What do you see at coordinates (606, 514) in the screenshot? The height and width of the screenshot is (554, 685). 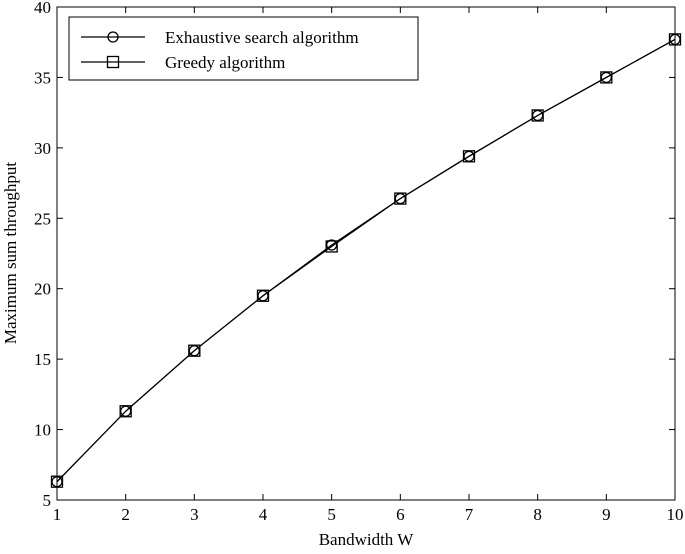 I see `x-tick-label: 9` at bounding box center [606, 514].